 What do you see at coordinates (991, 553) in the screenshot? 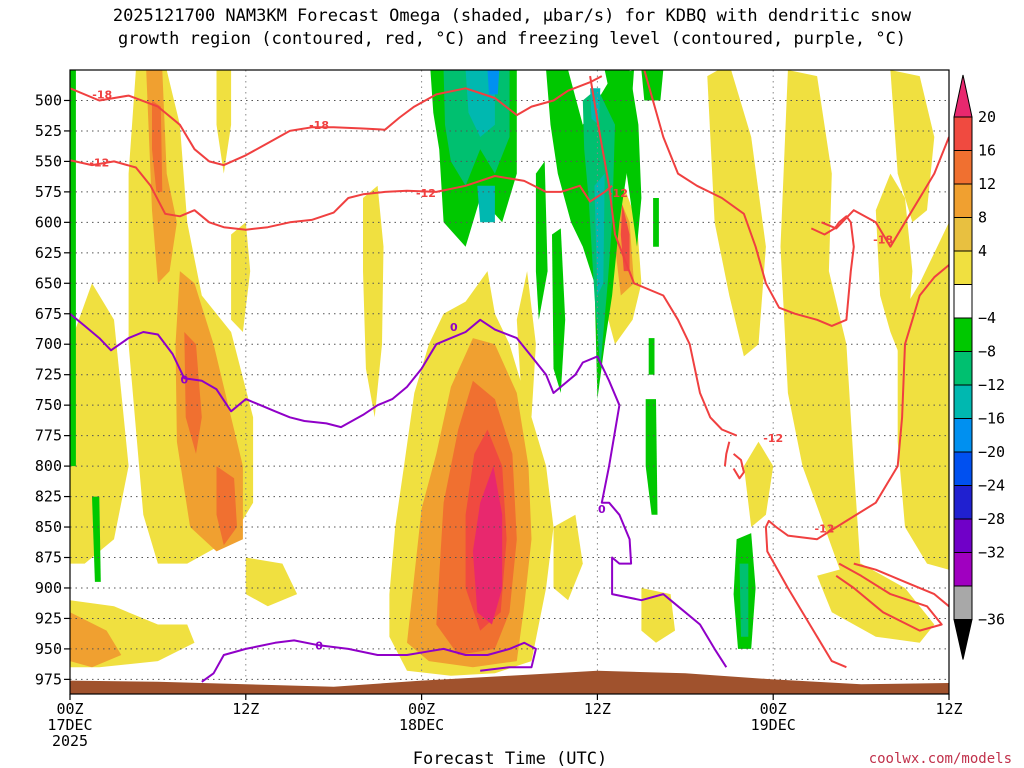
I see `colorbar-label-12: −32` at bounding box center [991, 553].